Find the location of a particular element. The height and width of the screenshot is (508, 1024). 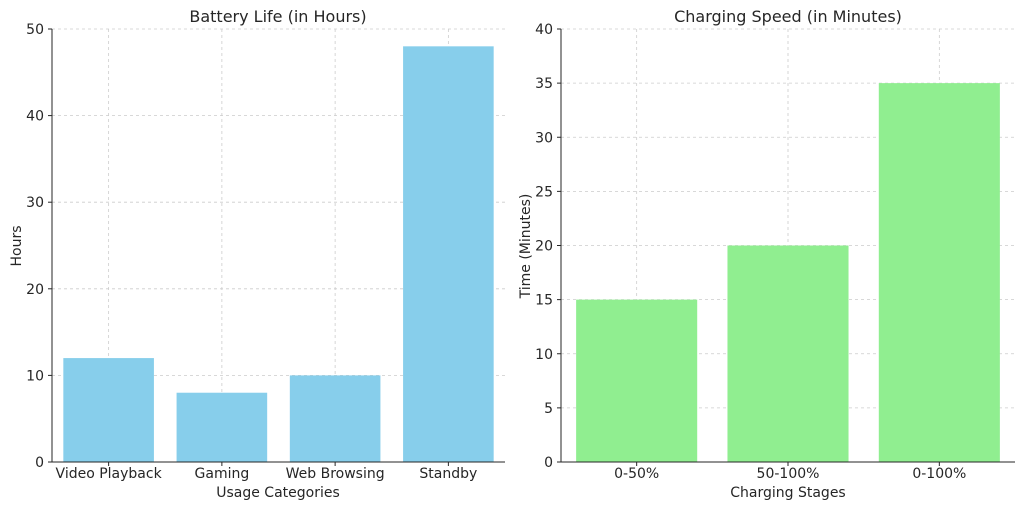

bar-0-100- is located at coordinates (939, 272).